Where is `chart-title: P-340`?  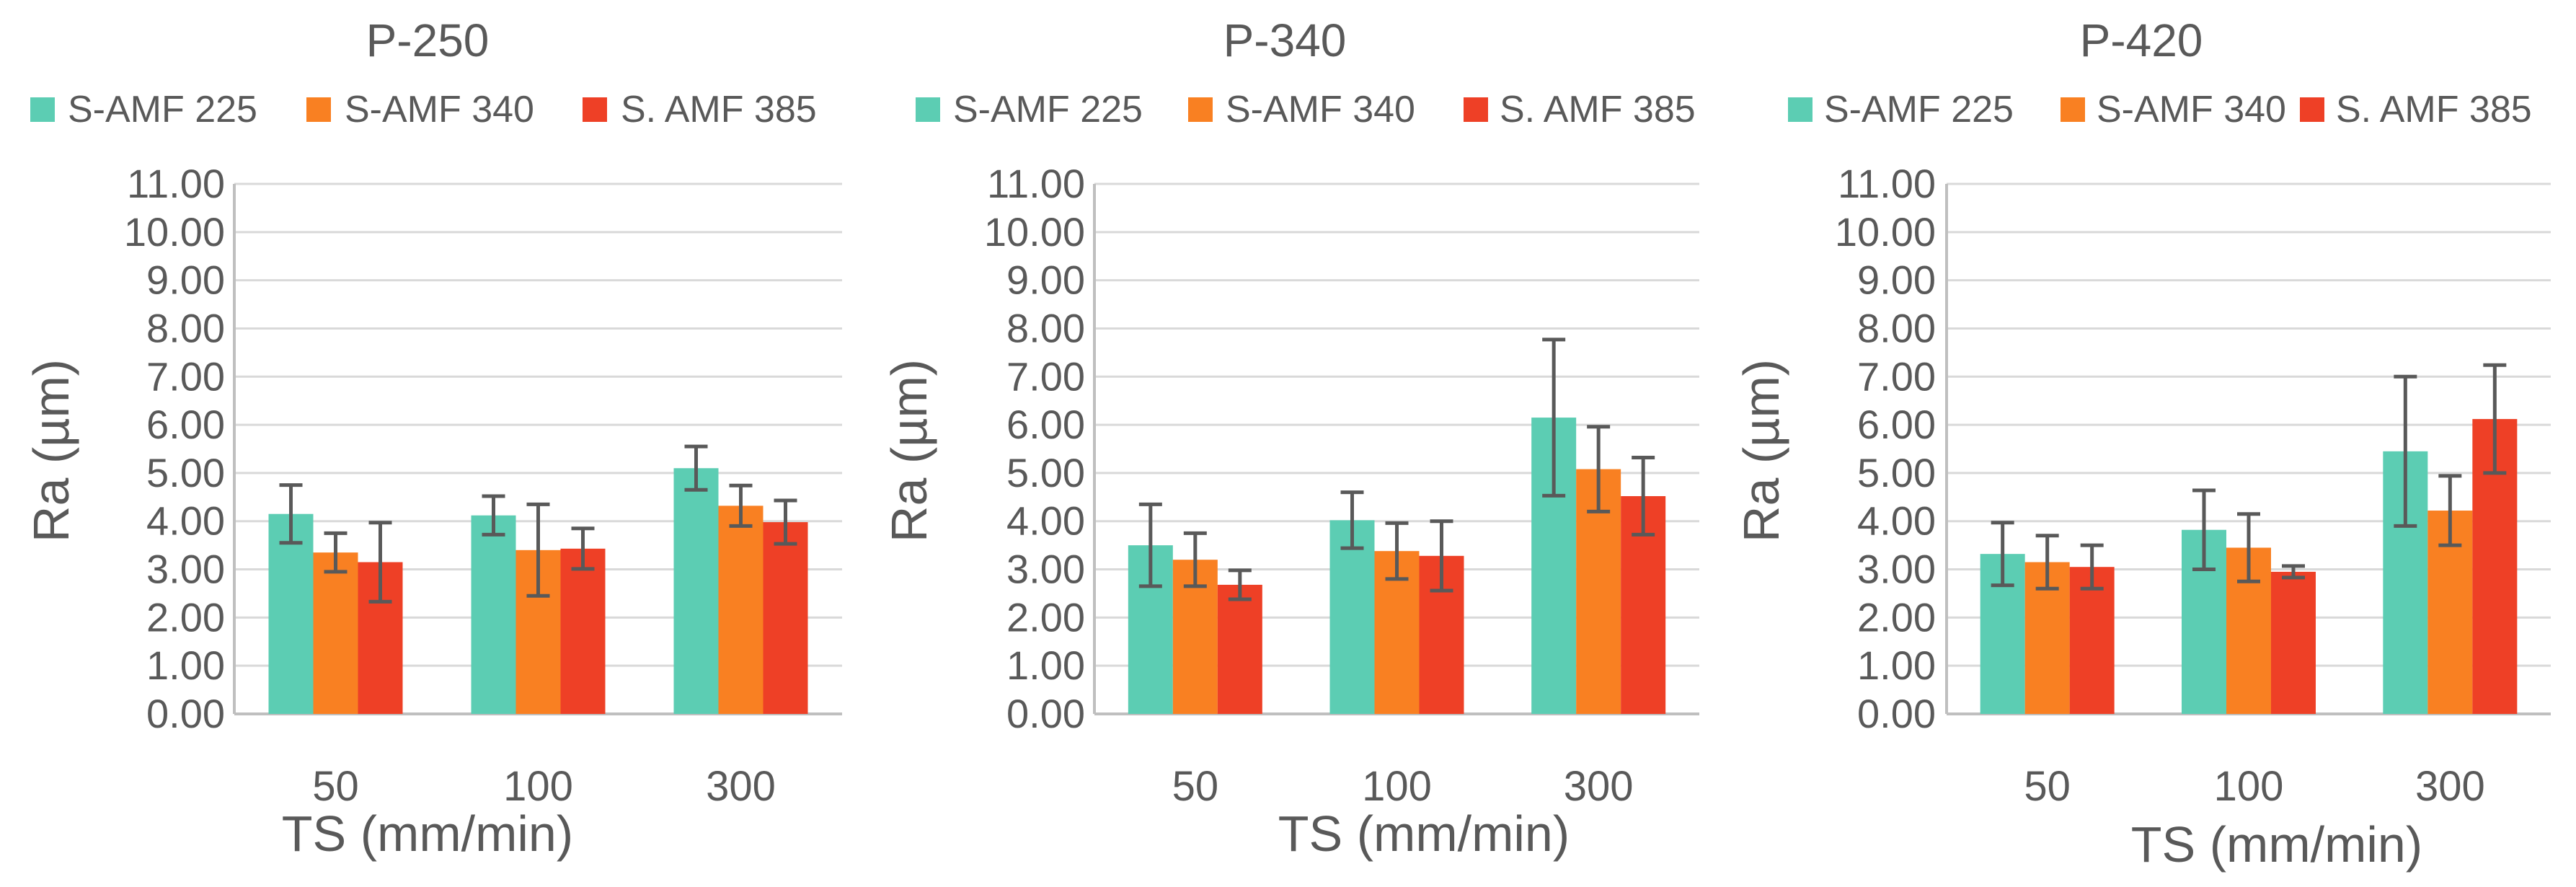
chart-title: P-340 is located at coordinates (1285, 40).